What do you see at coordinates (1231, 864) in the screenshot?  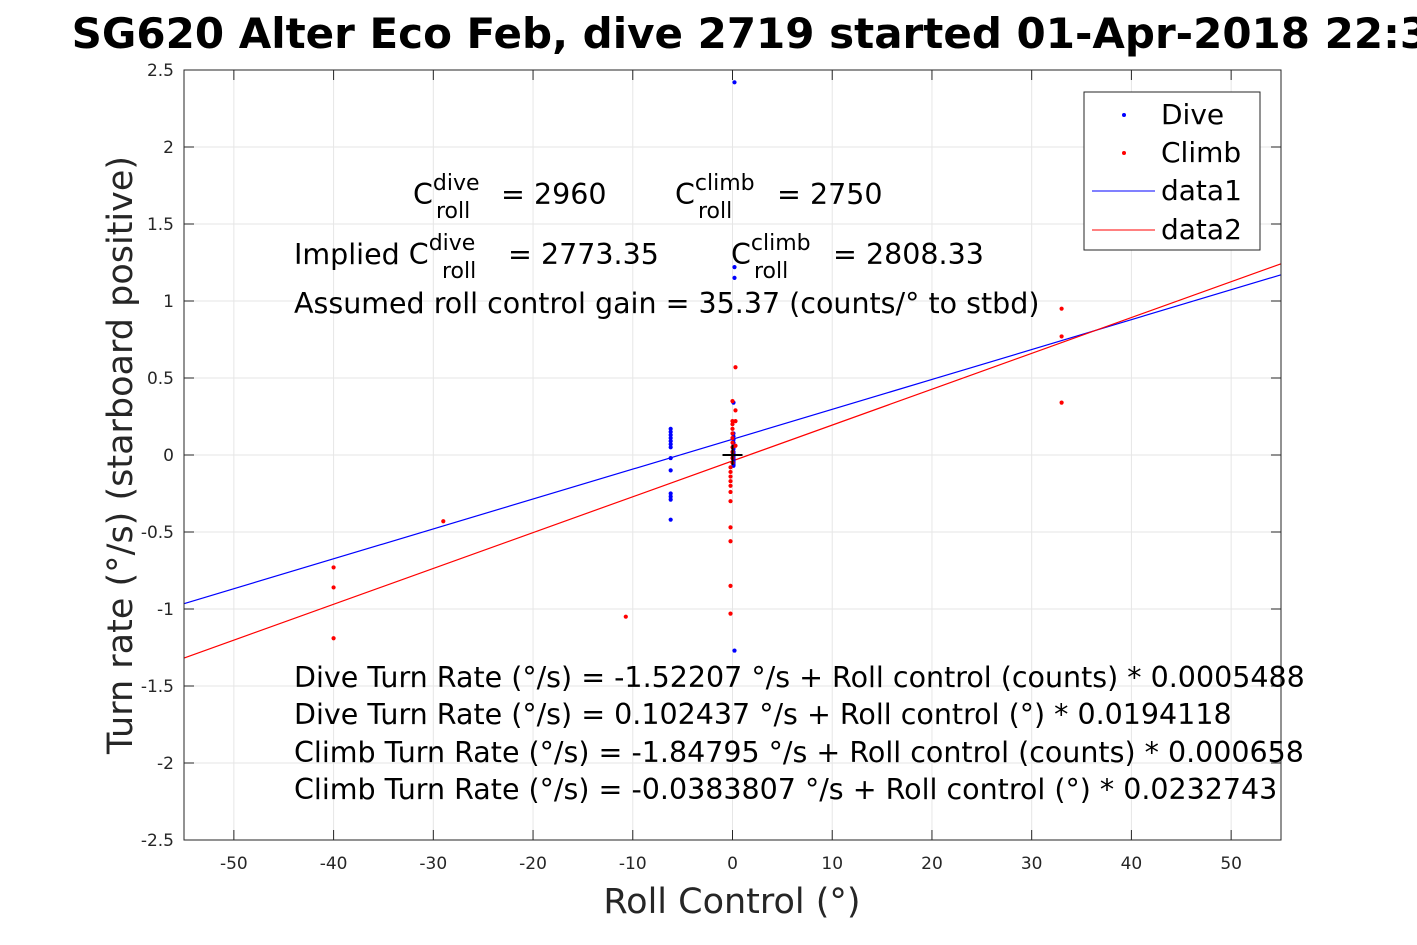 I see `x-tick-label: 50` at bounding box center [1231, 864].